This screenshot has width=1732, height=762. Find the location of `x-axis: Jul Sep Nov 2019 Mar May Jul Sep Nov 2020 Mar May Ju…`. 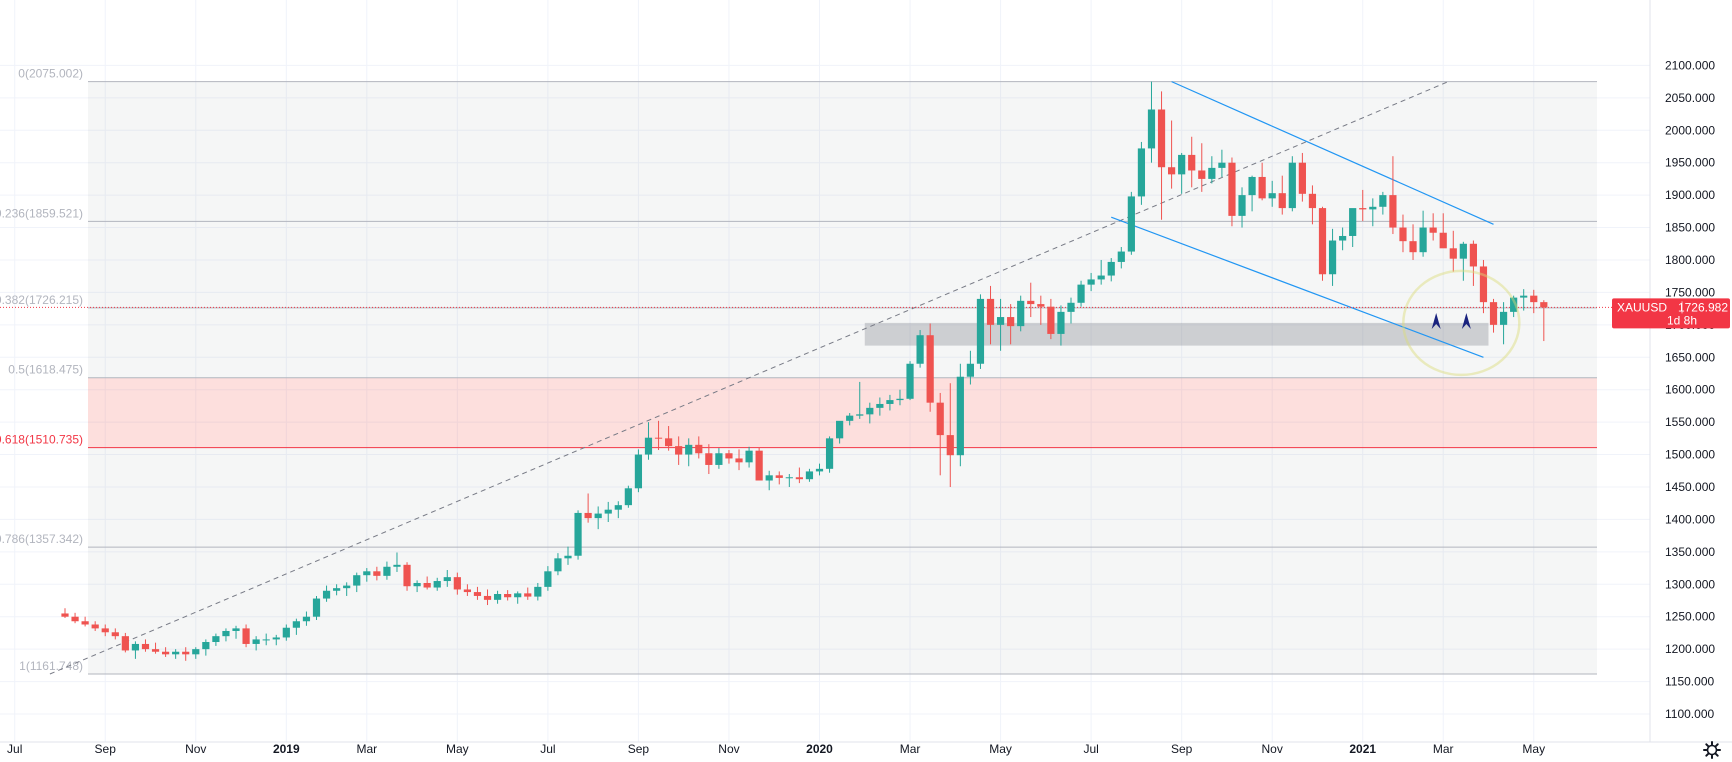

x-axis: Jul Sep Nov 2019 Mar May Jul Sep Nov 2020 Mar May Ju… is located at coordinates (866, 748).